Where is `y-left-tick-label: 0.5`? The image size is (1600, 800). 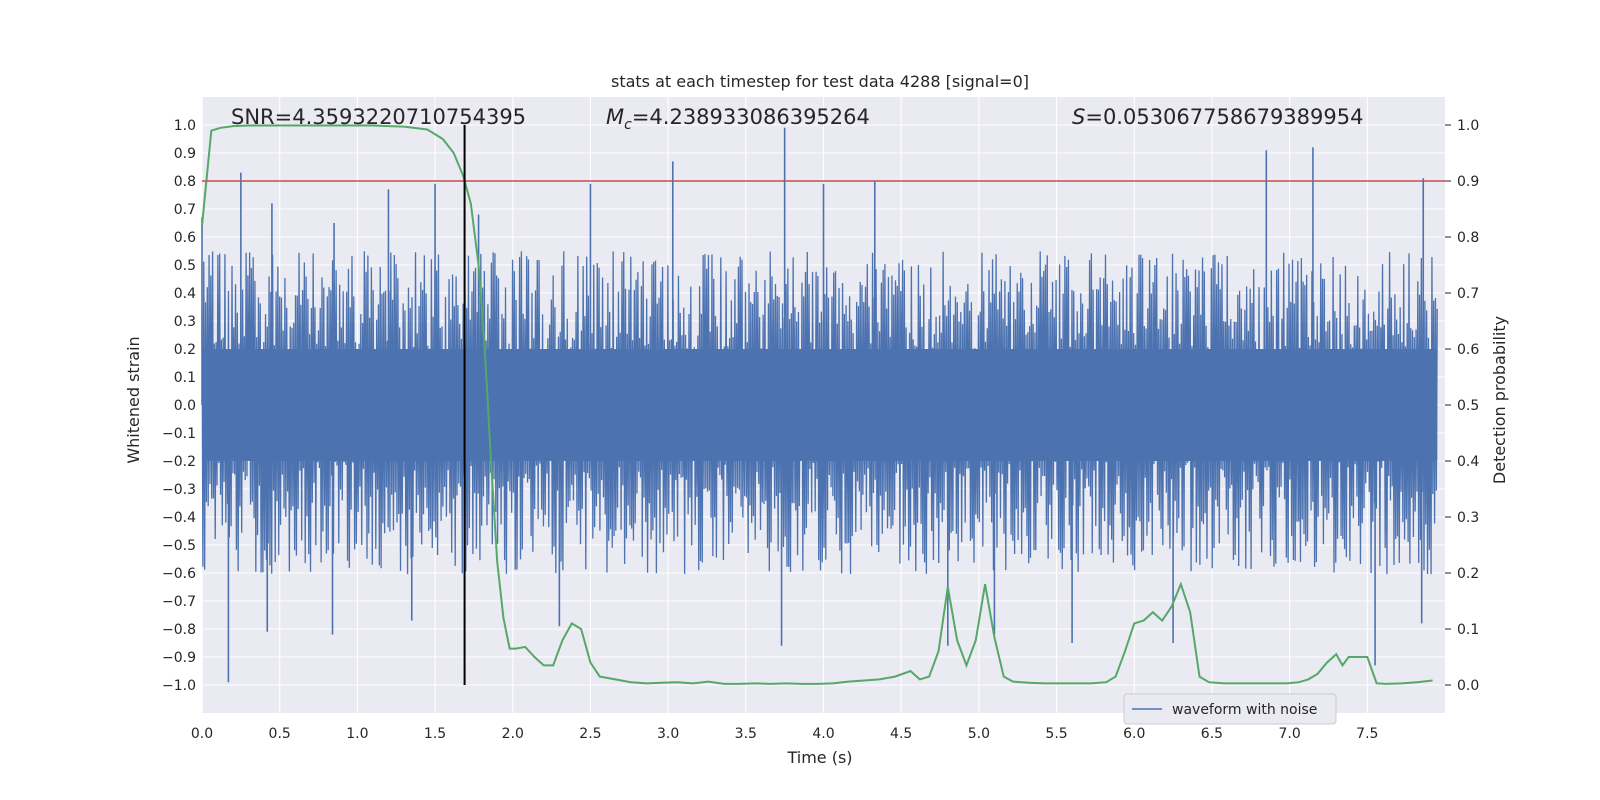 y-left-tick-label: 0.5 is located at coordinates (185, 266).